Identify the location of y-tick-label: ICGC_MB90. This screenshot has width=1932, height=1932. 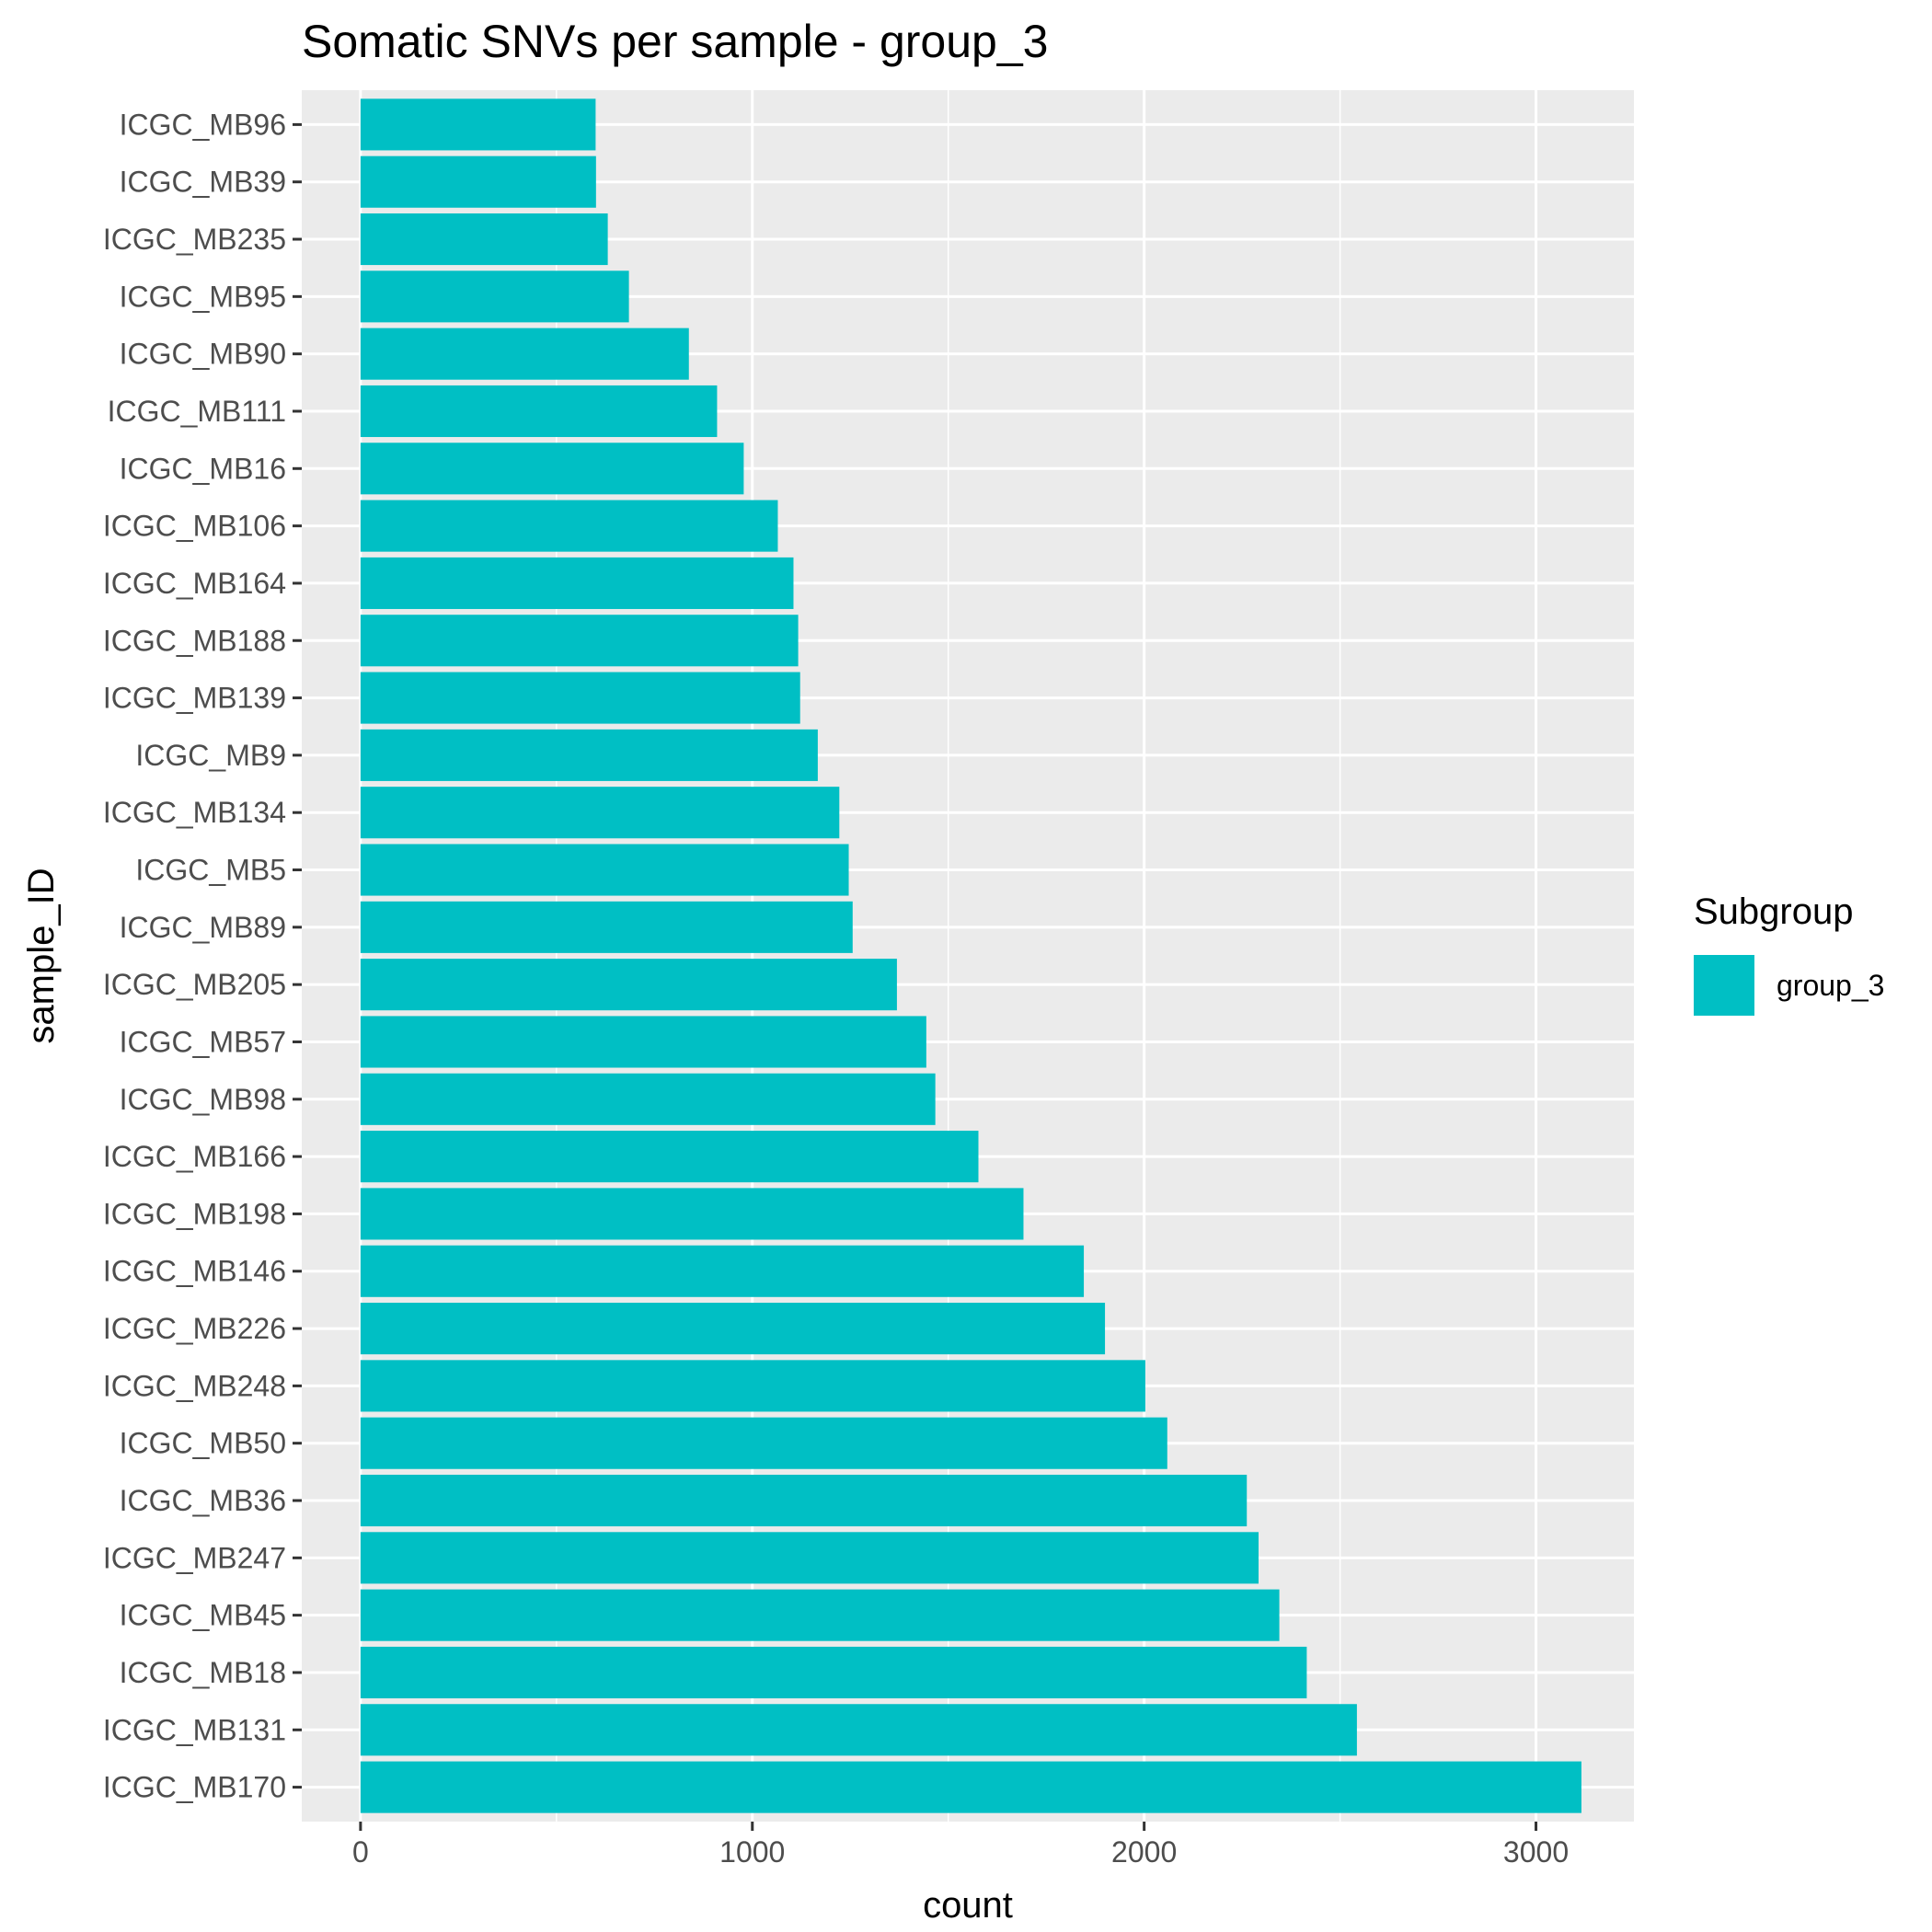
(203, 354).